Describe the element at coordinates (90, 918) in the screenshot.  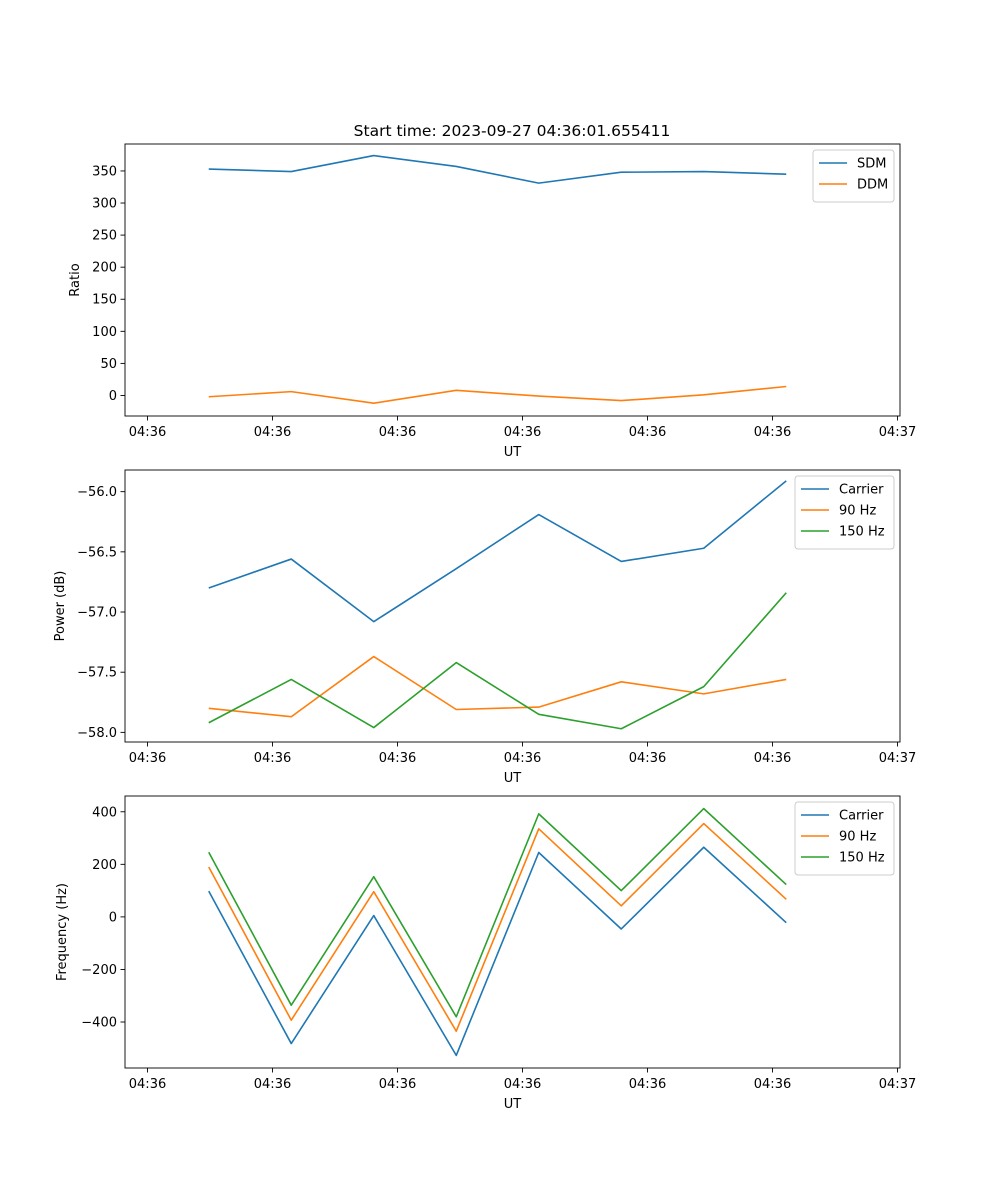
I see `y-axis: 400 200 0 −200 −400 Frequency (Hz)` at that location.